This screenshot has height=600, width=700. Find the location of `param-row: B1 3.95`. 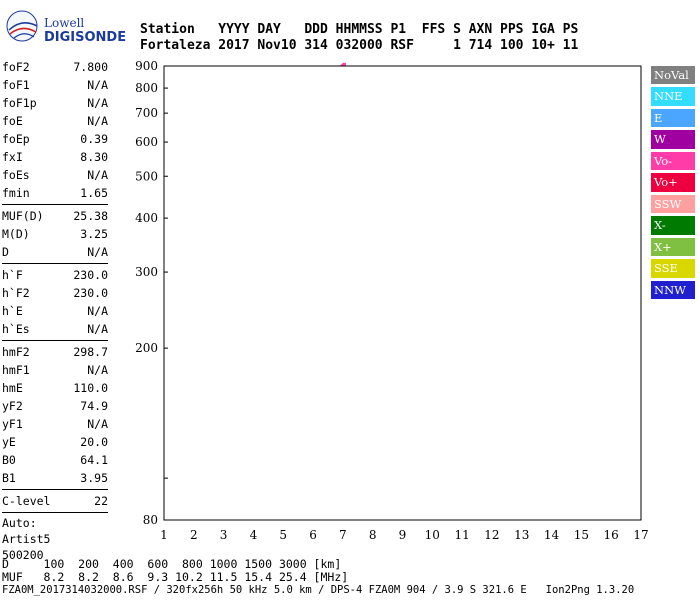

param-row: B1 3.95 is located at coordinates (55, 478).